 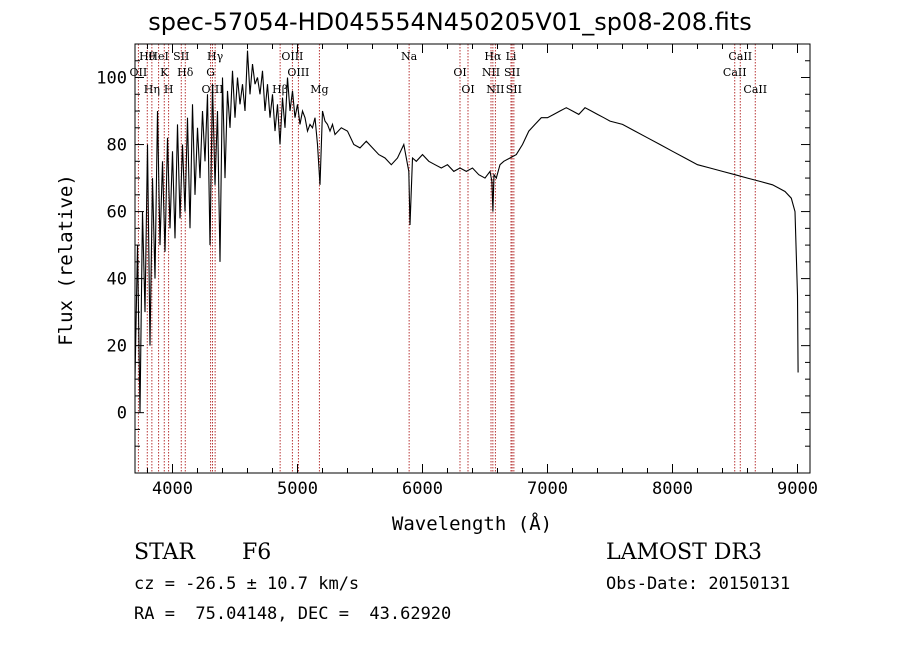 I want to click on line-label: OII, so click(x=139, y=72).